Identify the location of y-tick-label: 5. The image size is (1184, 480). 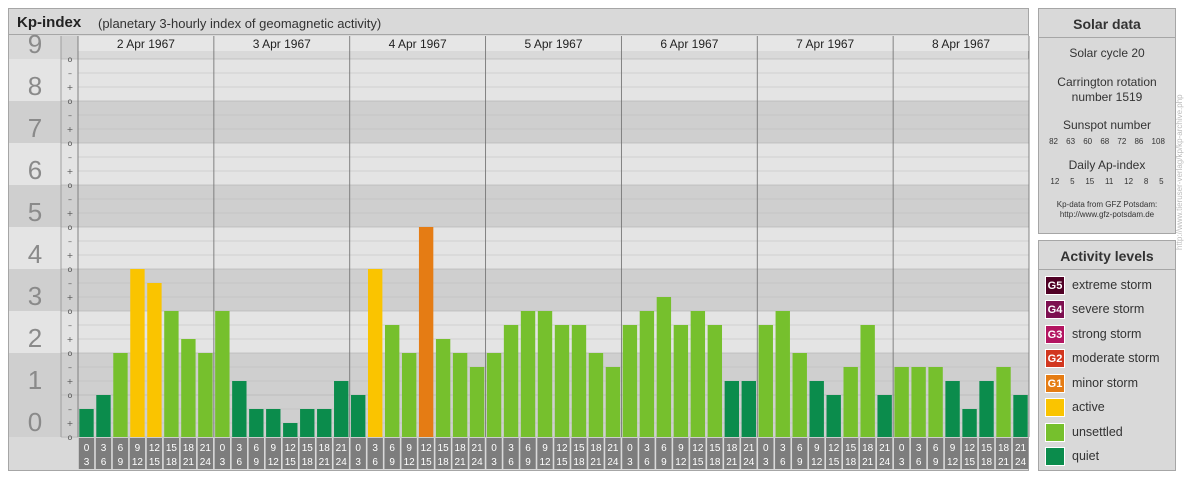
(35, 212).